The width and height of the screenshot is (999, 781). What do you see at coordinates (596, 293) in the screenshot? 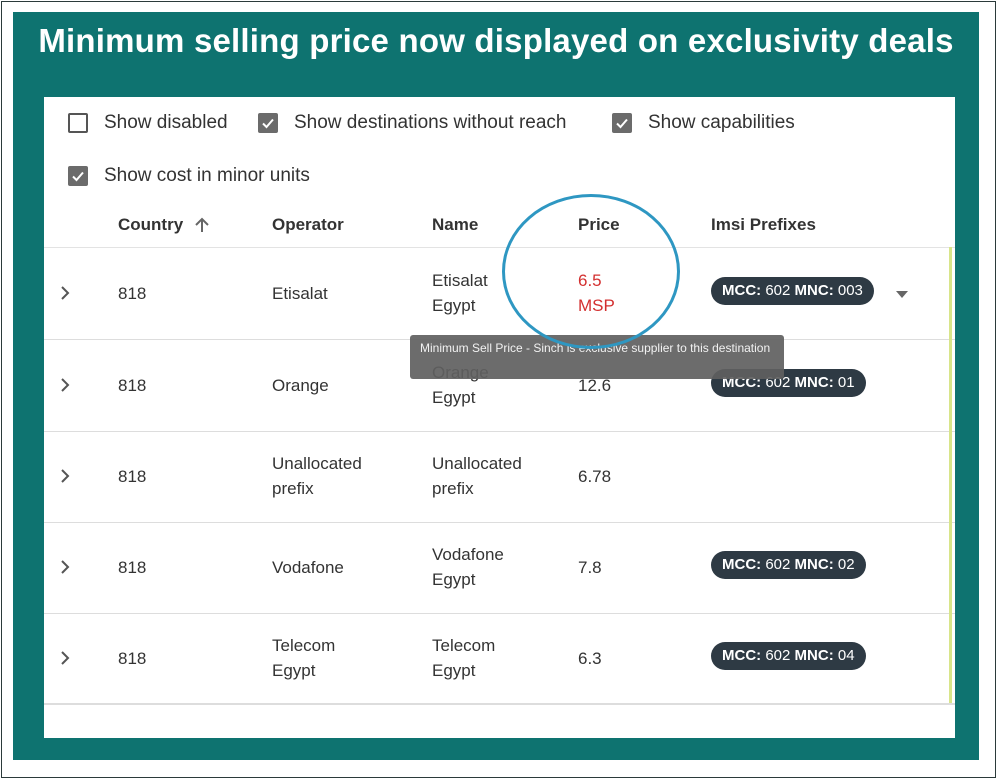
I see `cell-price-msp: 6.5 MSP` at bounding box center [596, 293].